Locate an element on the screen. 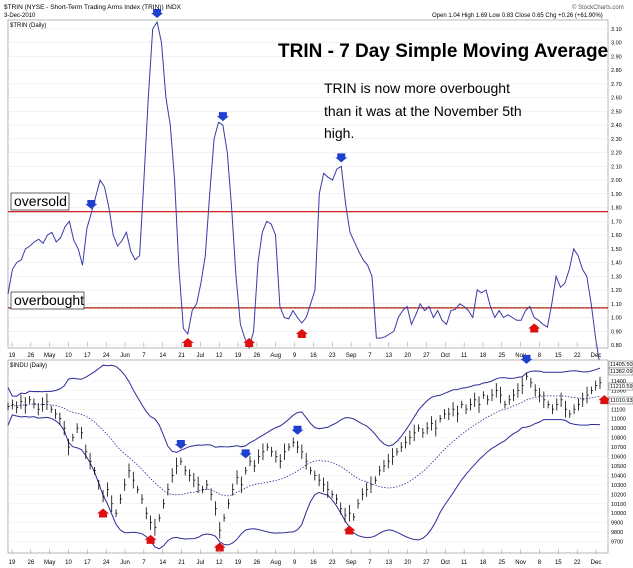 Image resolution: width=633 pixels, height=568 pixels. date-tick-label: Dec is located at coordinates (596, 356).